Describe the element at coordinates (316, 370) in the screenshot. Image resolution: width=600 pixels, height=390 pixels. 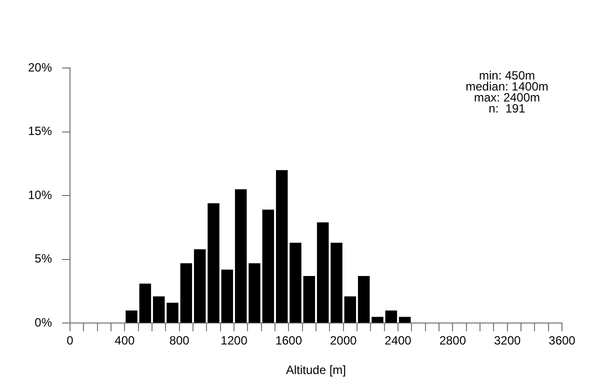
I see `x-axis-title: Altitude [m]` at that location.